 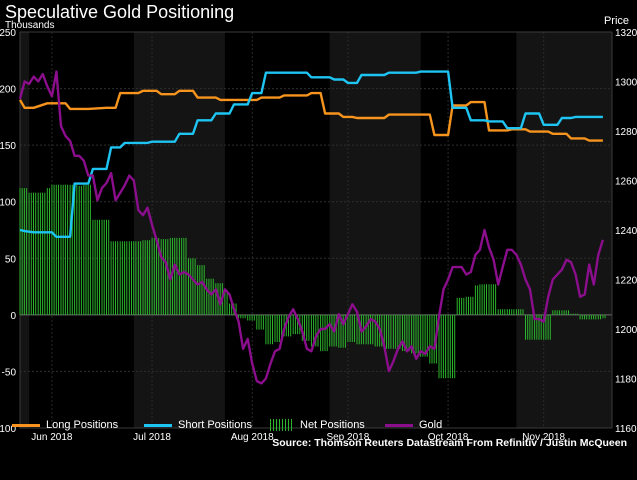 What do you see at coordinates (543, 437) in the screenshot?
I see `x-tick-nov-2018: Nov 2018` at bounding box center [543, 437].